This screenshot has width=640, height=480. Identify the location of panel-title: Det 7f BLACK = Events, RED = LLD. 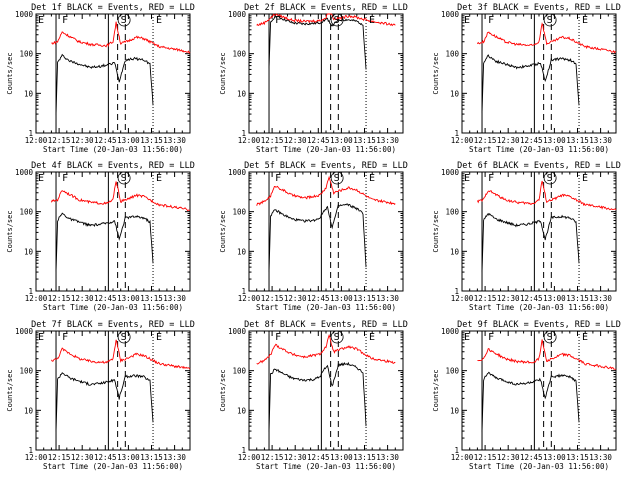
(113, 325).